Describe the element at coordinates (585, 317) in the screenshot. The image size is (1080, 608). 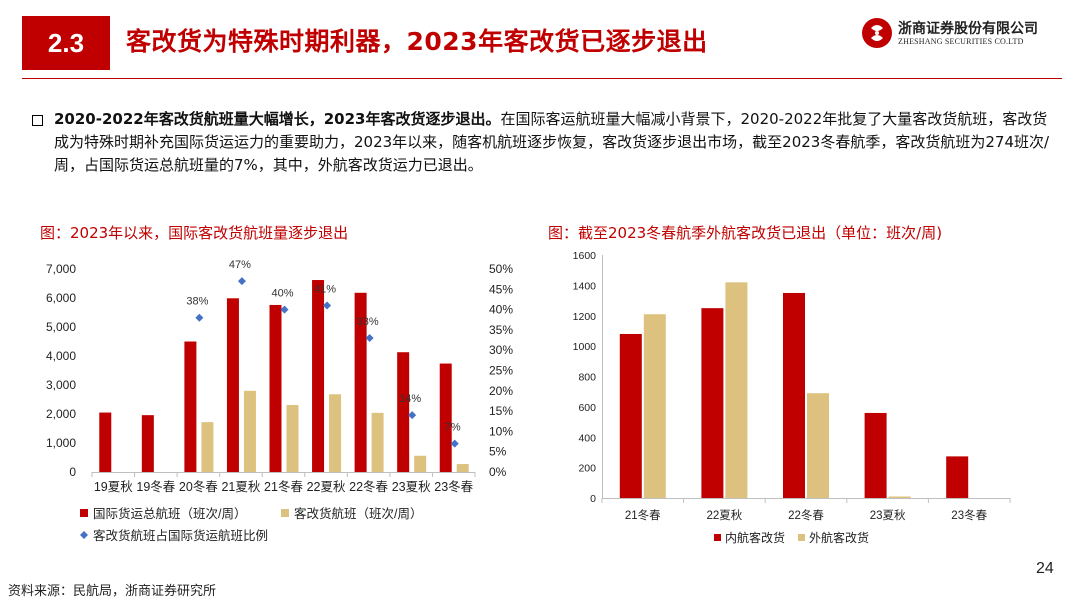
I see `y-tick-label: 1200` at that location.